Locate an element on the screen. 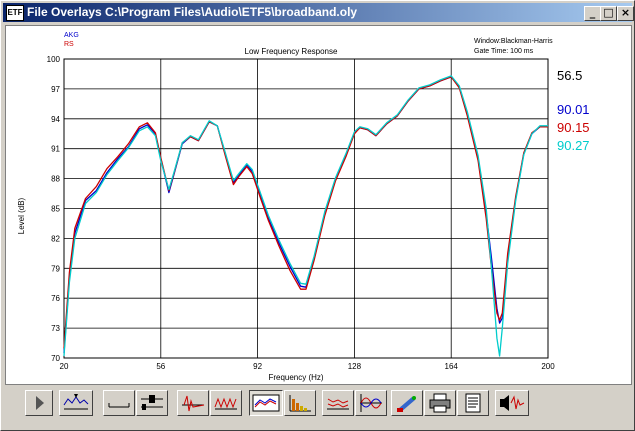  y-tick-label: 91 is located at coordinates (55, 149).